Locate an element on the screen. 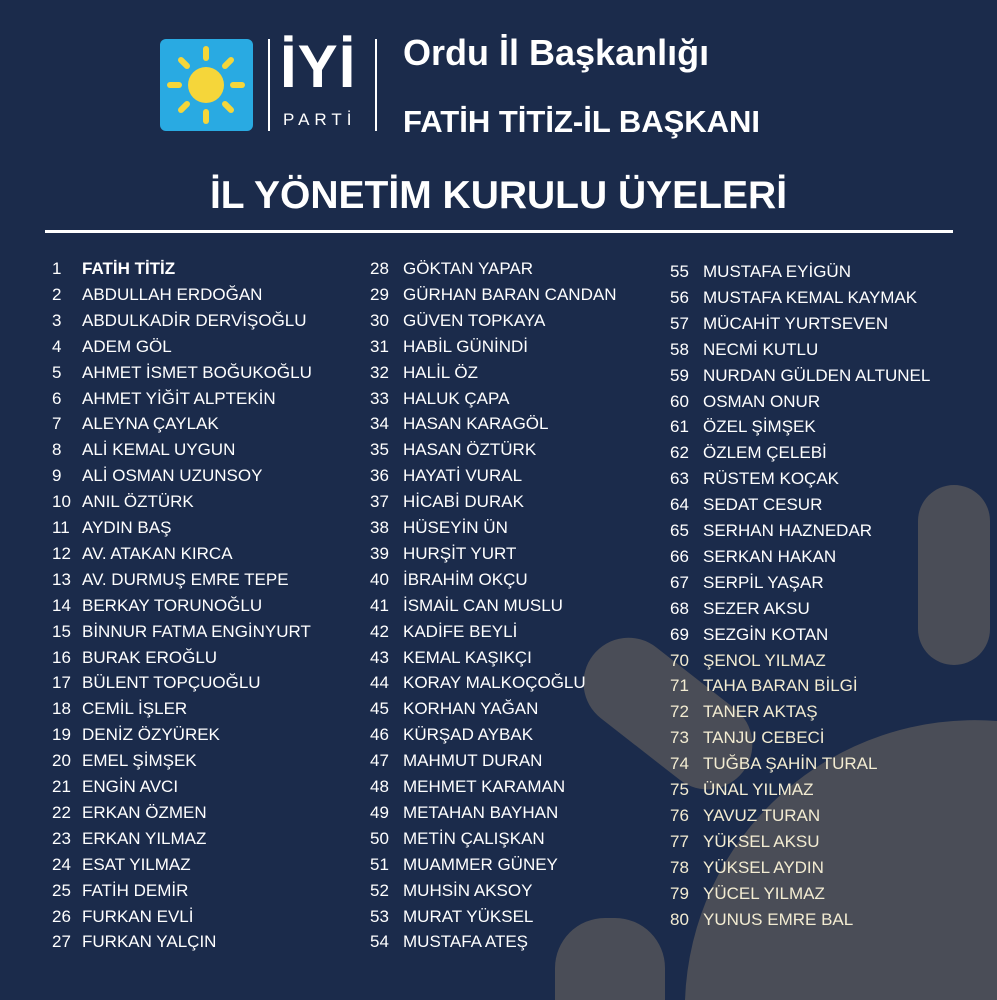 Image resolution: width=997 pixels, height=1000 pixels. member-name: BURAK EROĞLU is located at coordinates (150, 657).